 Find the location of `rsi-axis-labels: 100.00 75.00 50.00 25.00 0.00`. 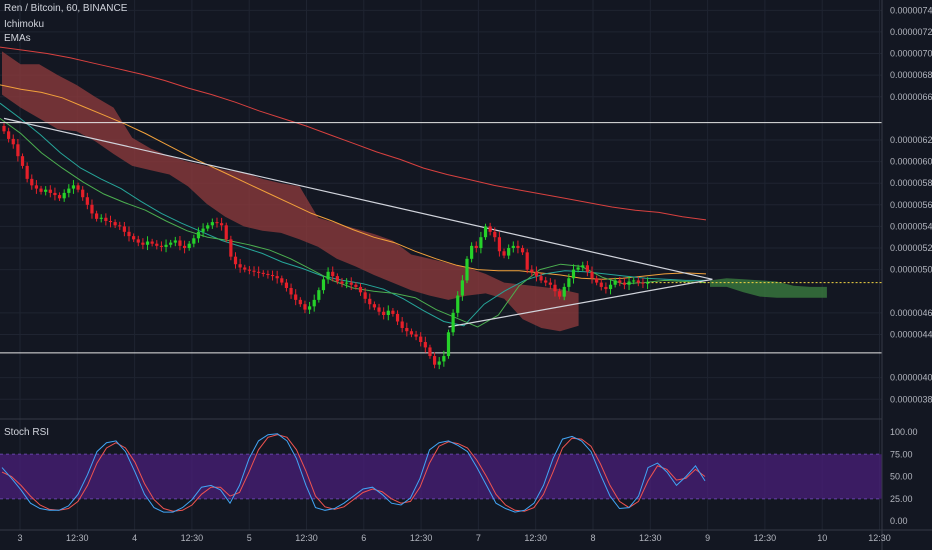

rsi-axis-labels: 100.00 75.00 50.00 25.00 0.00 is located at coordinates (904, 476).